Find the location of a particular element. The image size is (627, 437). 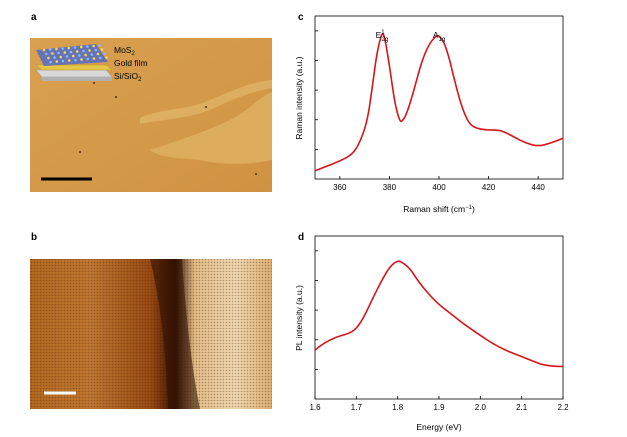

ylabel-c: Raman intensity (a.u.) is located at coordinates (299, 97).